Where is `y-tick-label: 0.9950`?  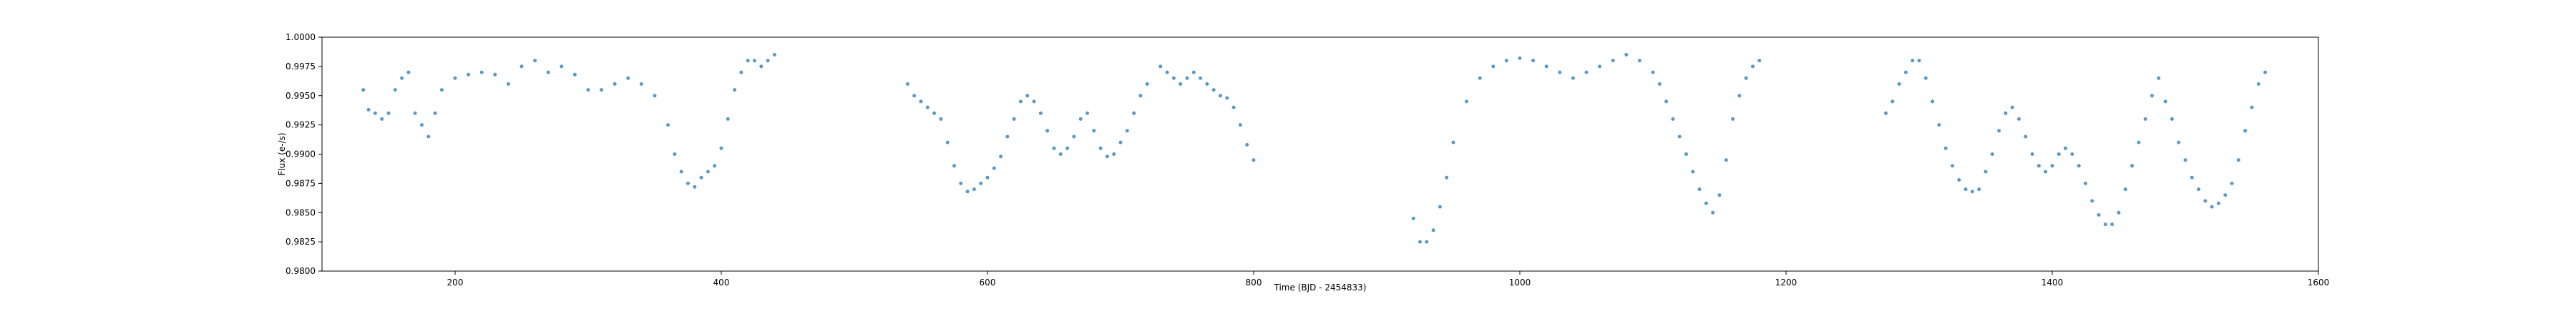
y-tick-label: 0.9950 is located at coordinates (301, 96).